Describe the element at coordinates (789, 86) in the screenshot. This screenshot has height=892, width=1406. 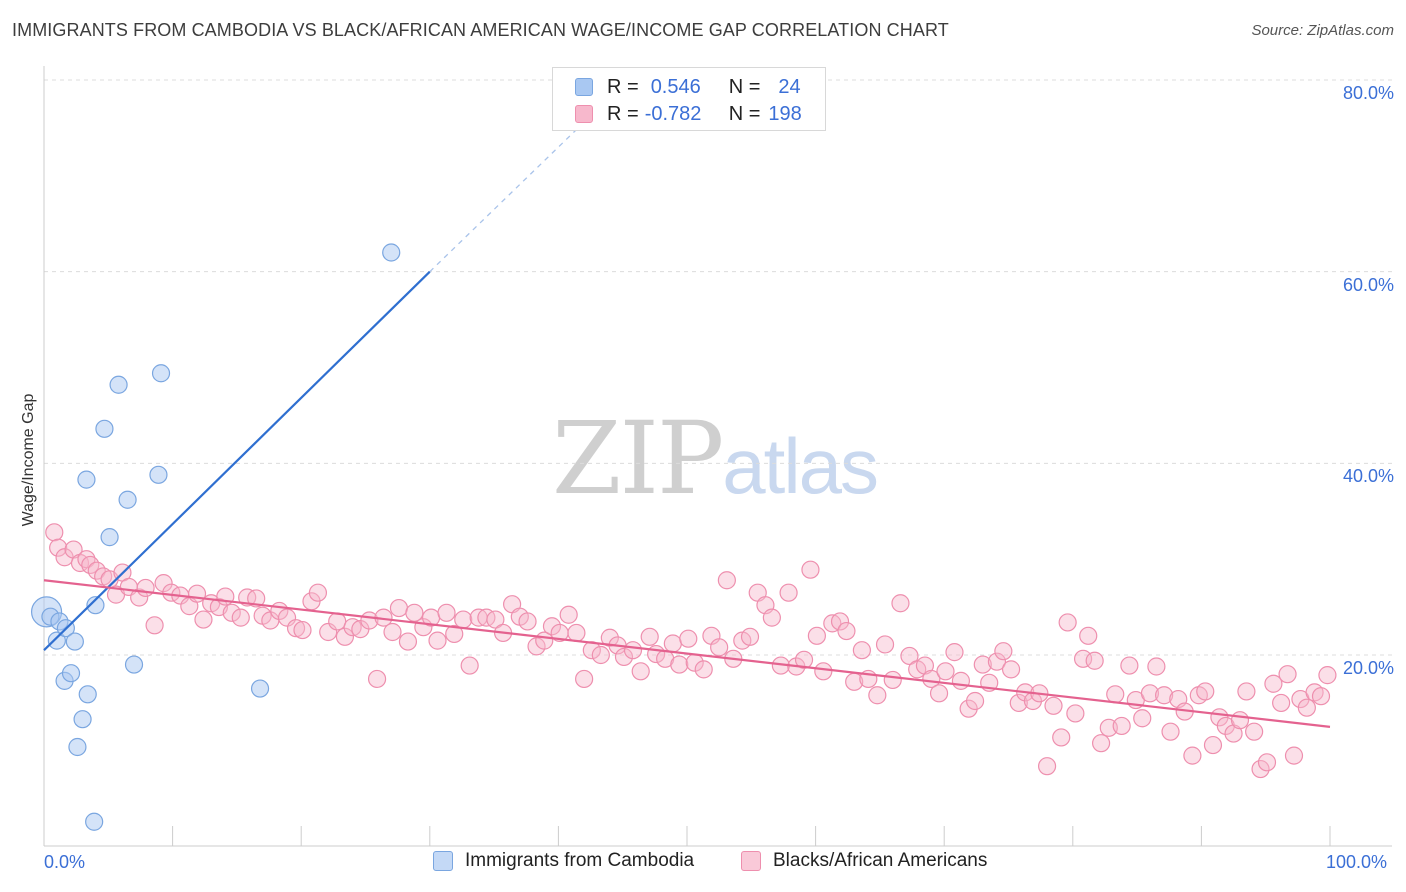
I see `legend-n-value: 24` at that location.